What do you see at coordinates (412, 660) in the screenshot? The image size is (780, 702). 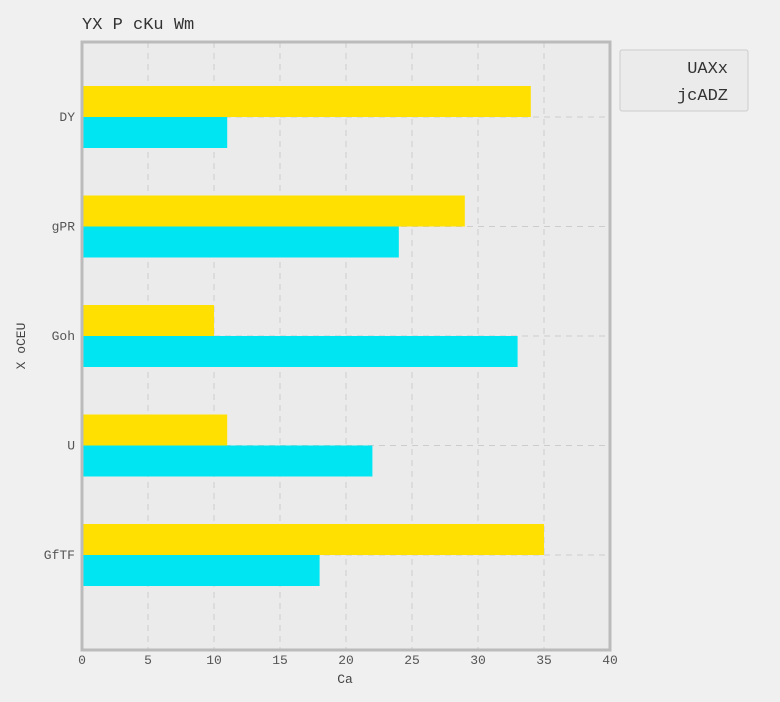 I see `x-tick-label: 25` at bounding box center [412, 660].